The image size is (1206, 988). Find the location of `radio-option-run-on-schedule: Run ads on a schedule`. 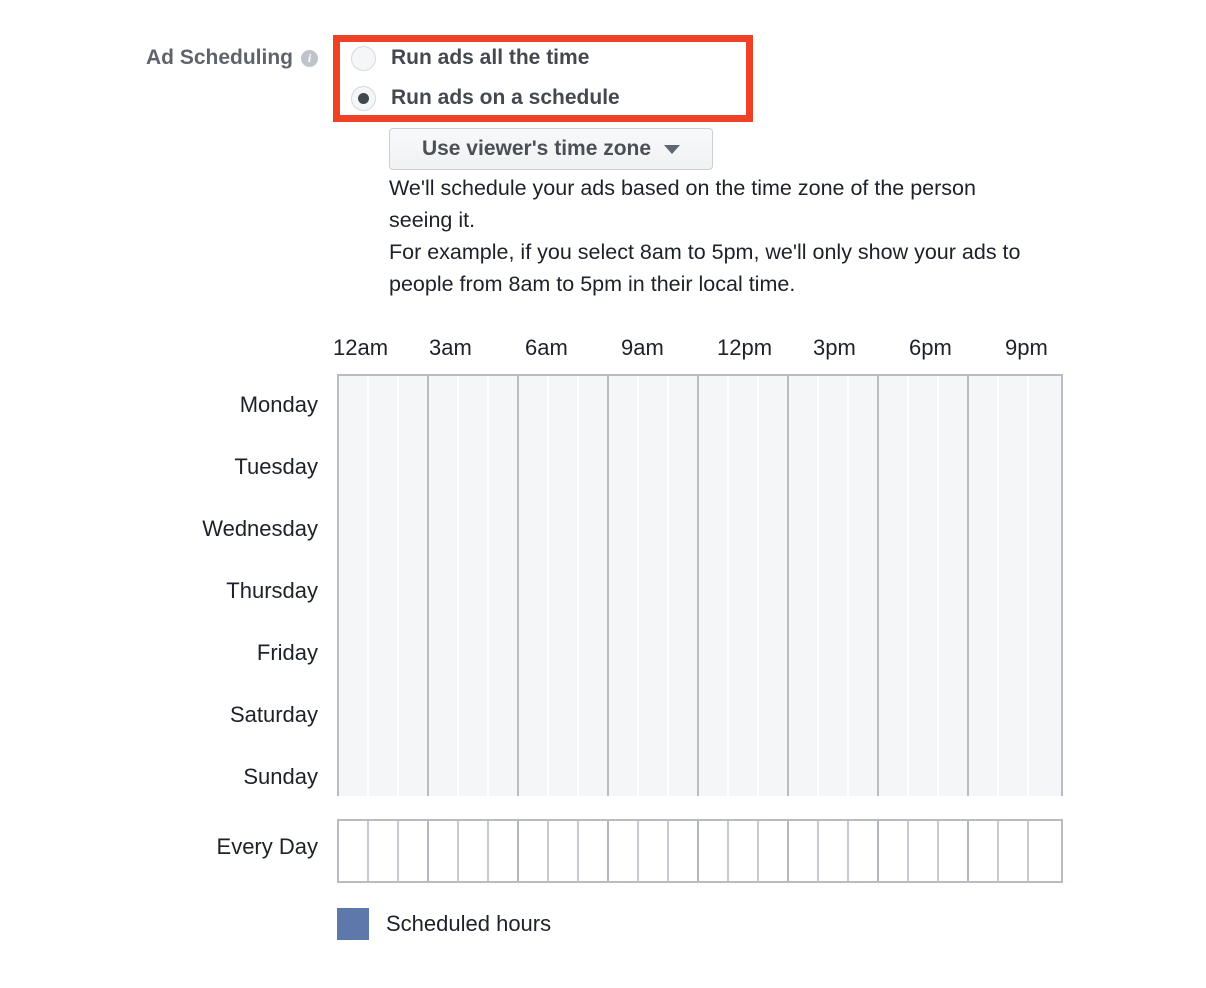

radio-option-run-on-schedule: Run ads on a schedule is located at coordinates (485, 98).